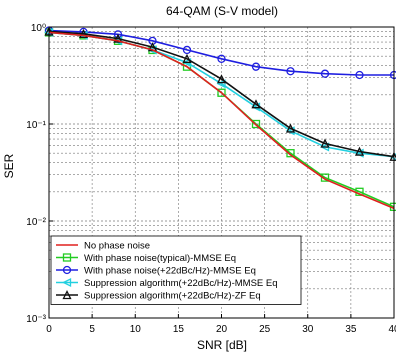 This screenshot has height=355, width=396. What do you see at coordinates (222, 329) in the screenshot?
I see `x-tick-label: 20` at bounding box center [222, 329].